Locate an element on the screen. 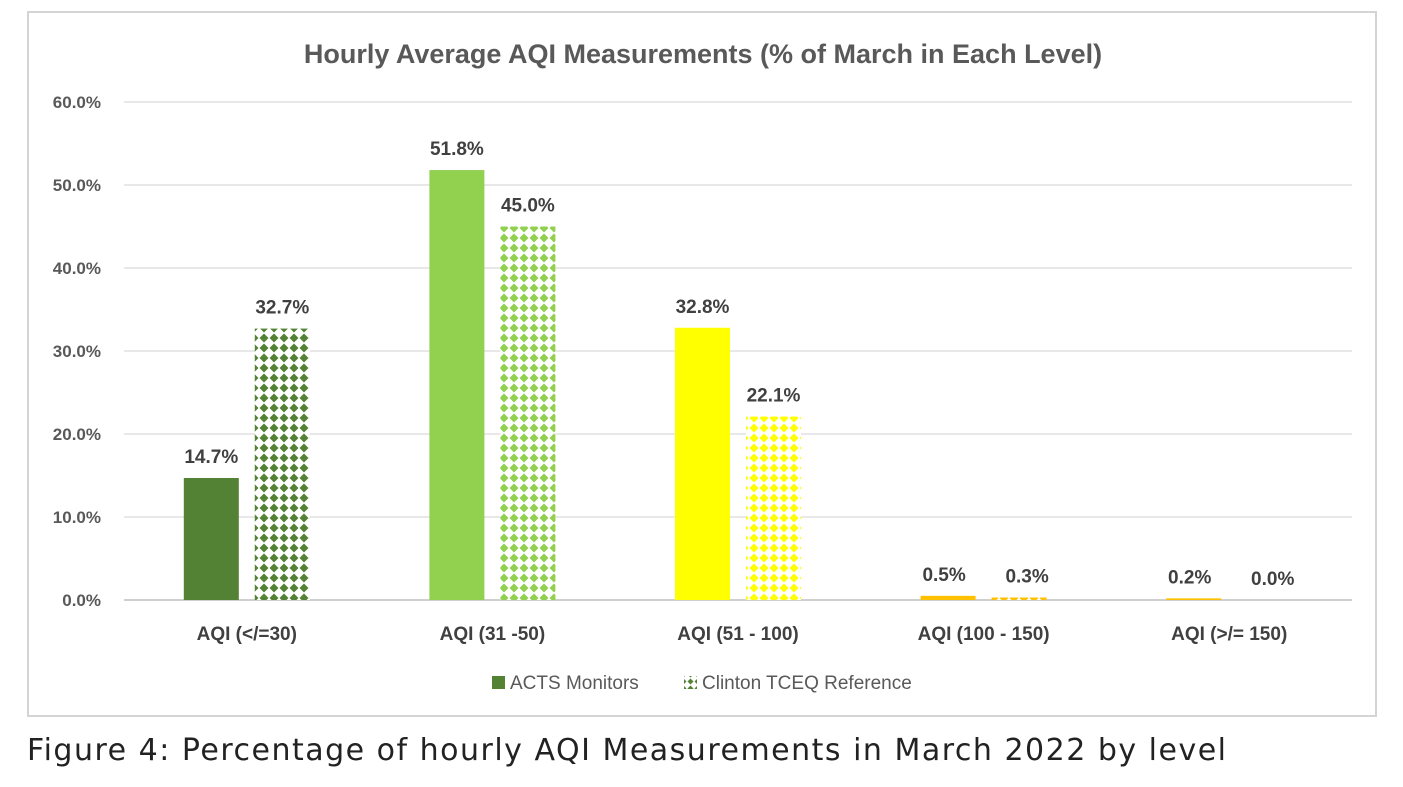 The image size is (1403, 787). legend-swatch-acts is located at coordinates (498, 682).